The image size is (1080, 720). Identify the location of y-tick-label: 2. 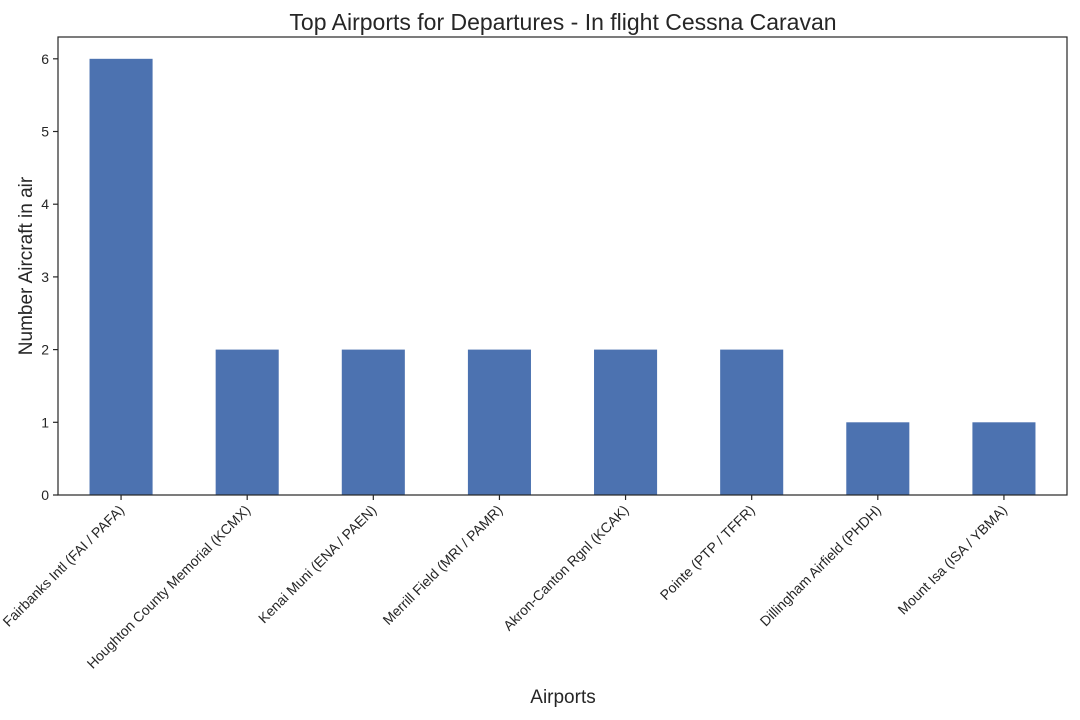
(45, 350).